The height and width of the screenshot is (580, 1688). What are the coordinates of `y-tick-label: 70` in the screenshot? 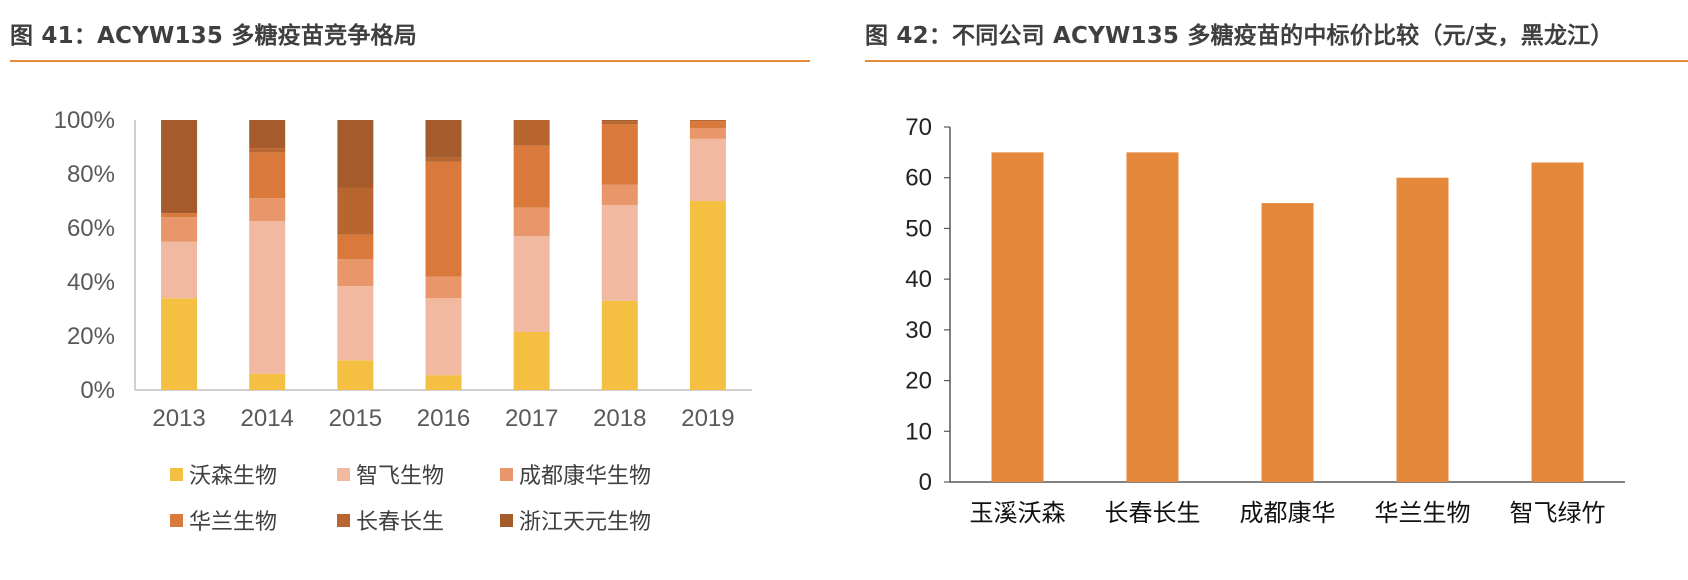 It's located at (918, 127).